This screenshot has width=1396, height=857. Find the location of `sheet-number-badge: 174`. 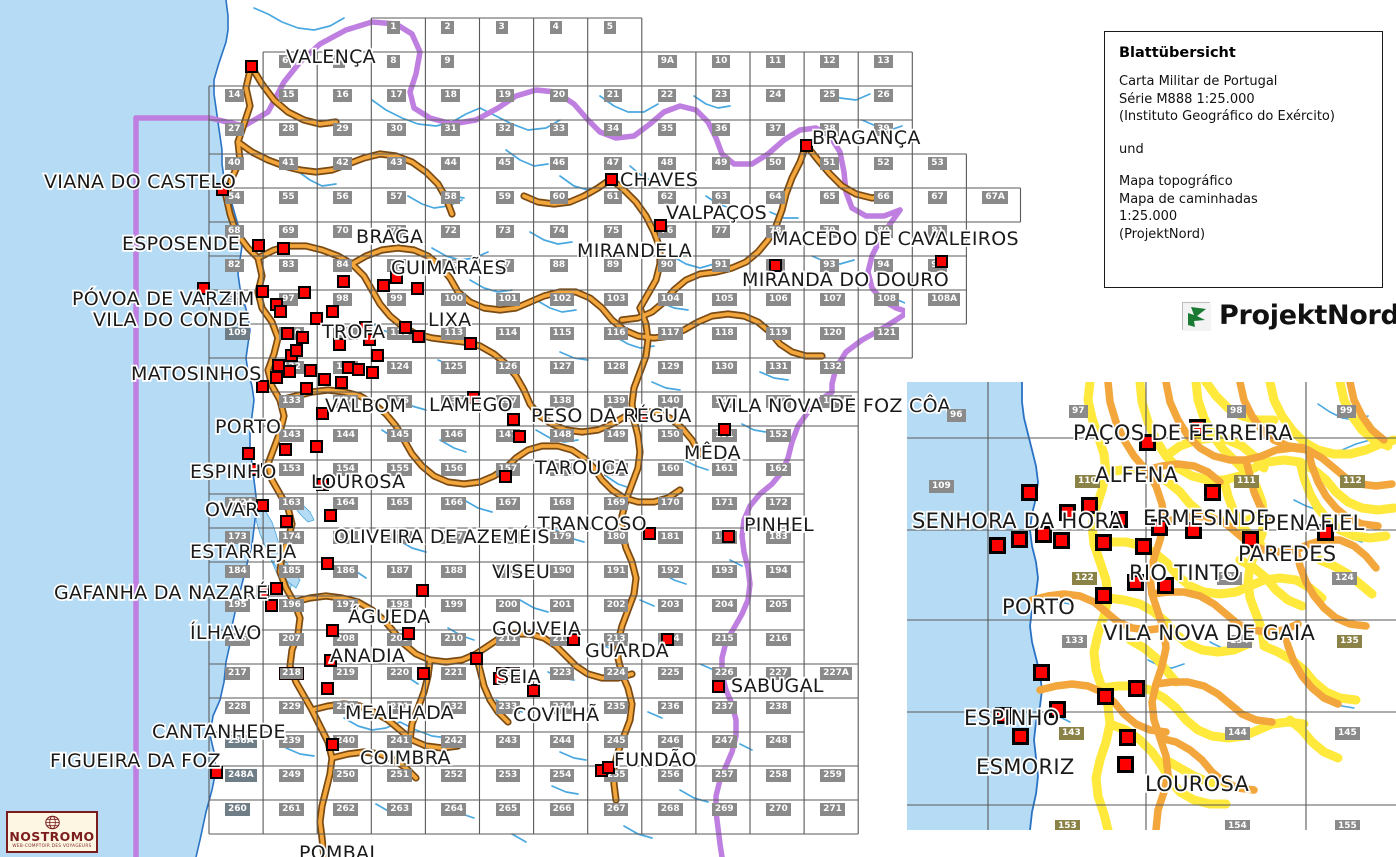

sheet-number-badge: 174 is located at coordinates (291, 537).